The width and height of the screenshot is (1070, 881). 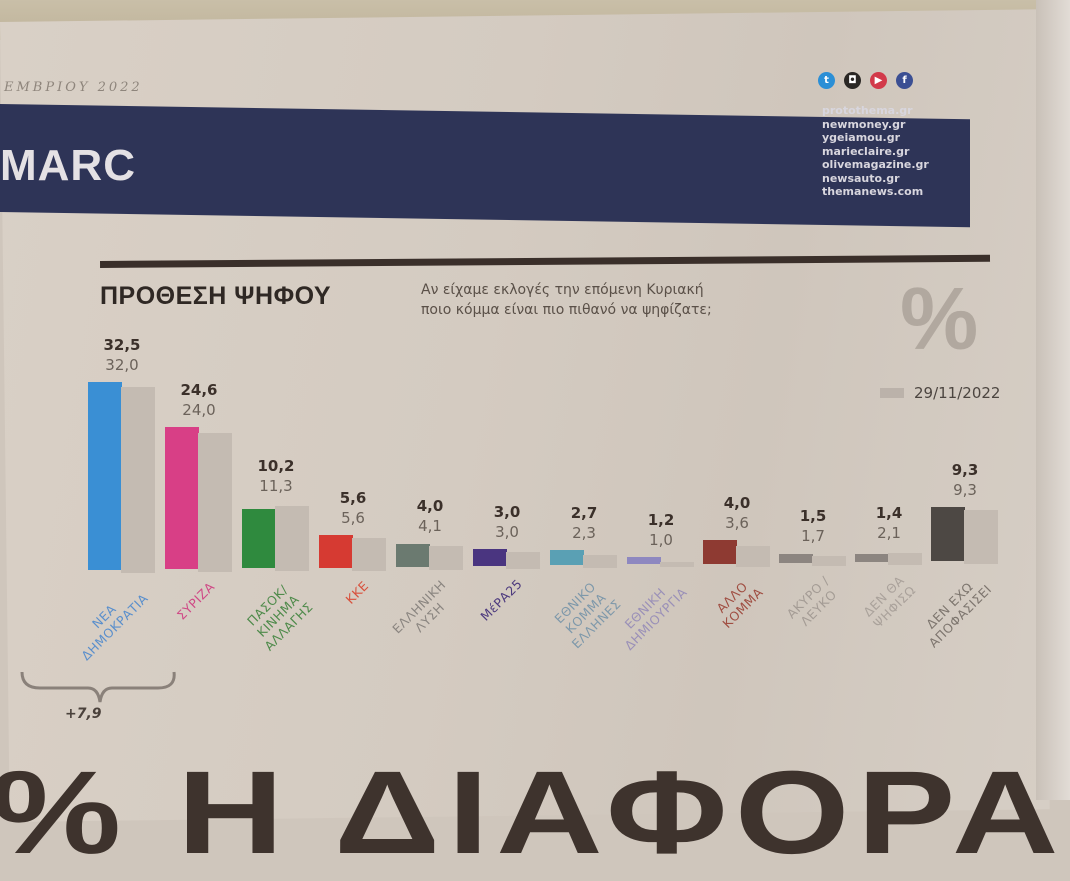 What do you see at coordinates (866, 151) in the screenshot?
I see `site-link: marieclaire.gr` at bounding box center [866, 151].